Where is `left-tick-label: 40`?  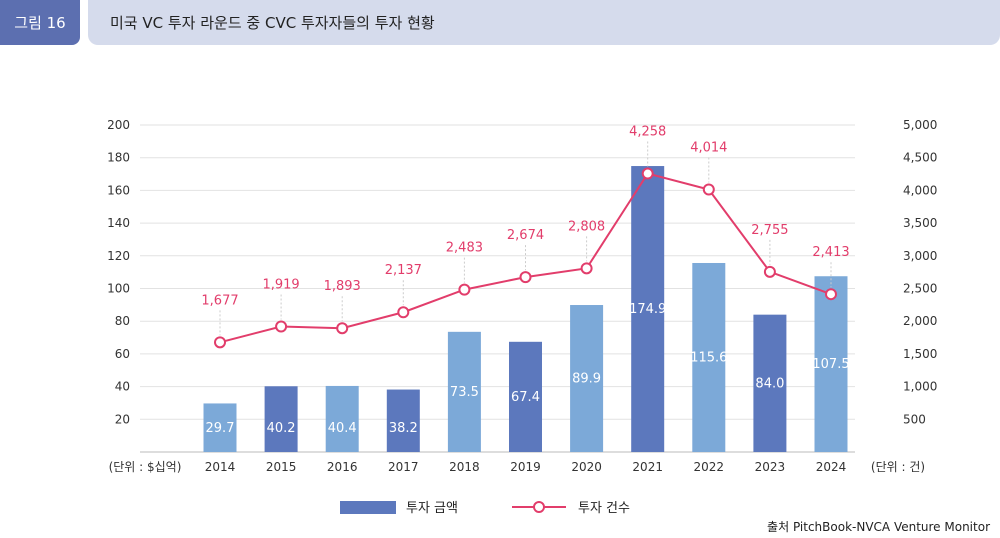 left-tick-label: 40 is located at coordinates (122, 387).